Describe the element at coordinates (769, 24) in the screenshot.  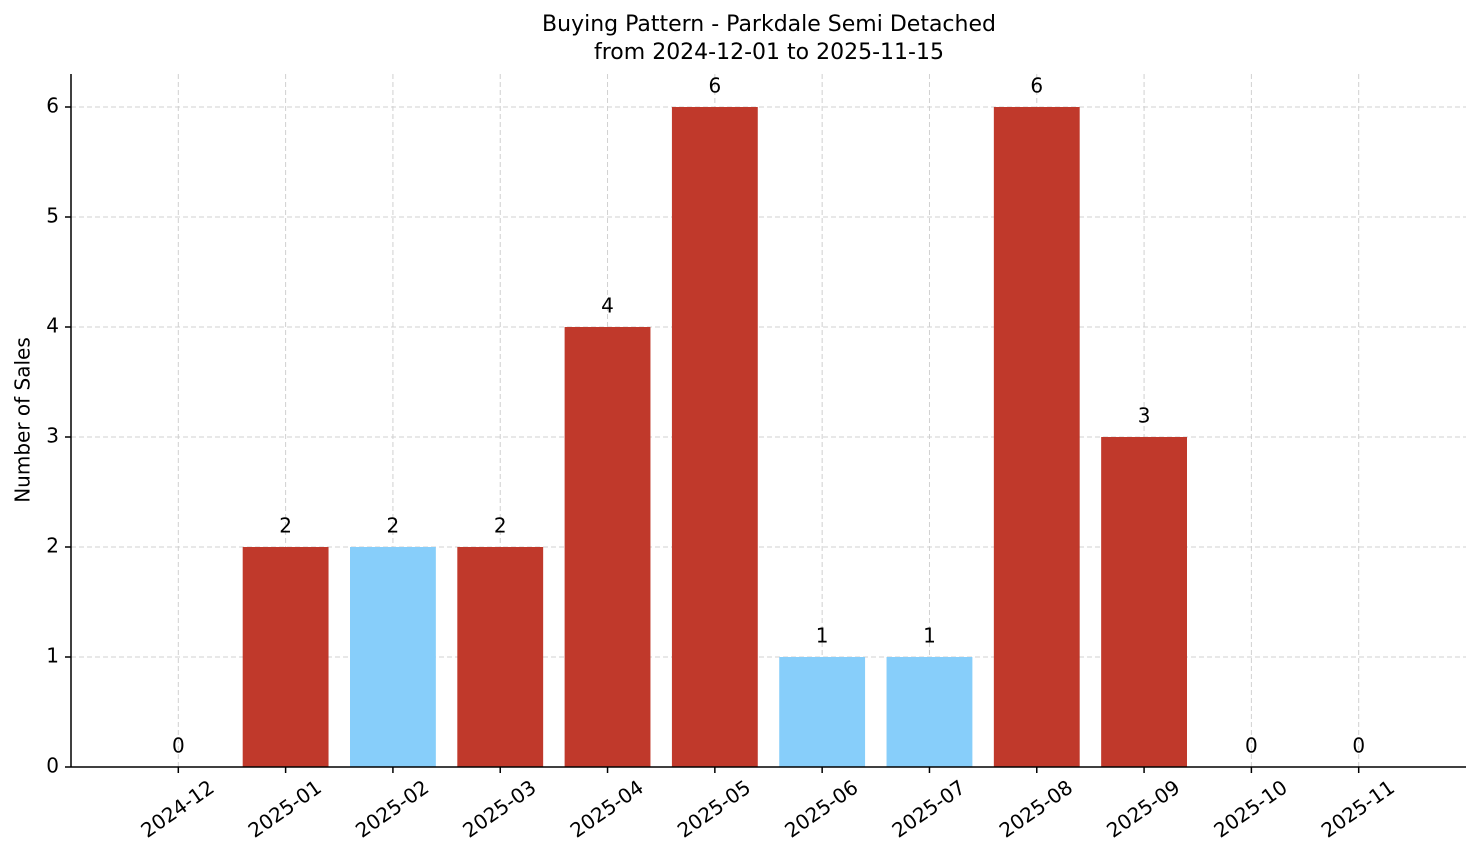
I see `chart-title: Buying Pattern - Parkdale Semi Detached` at that location.